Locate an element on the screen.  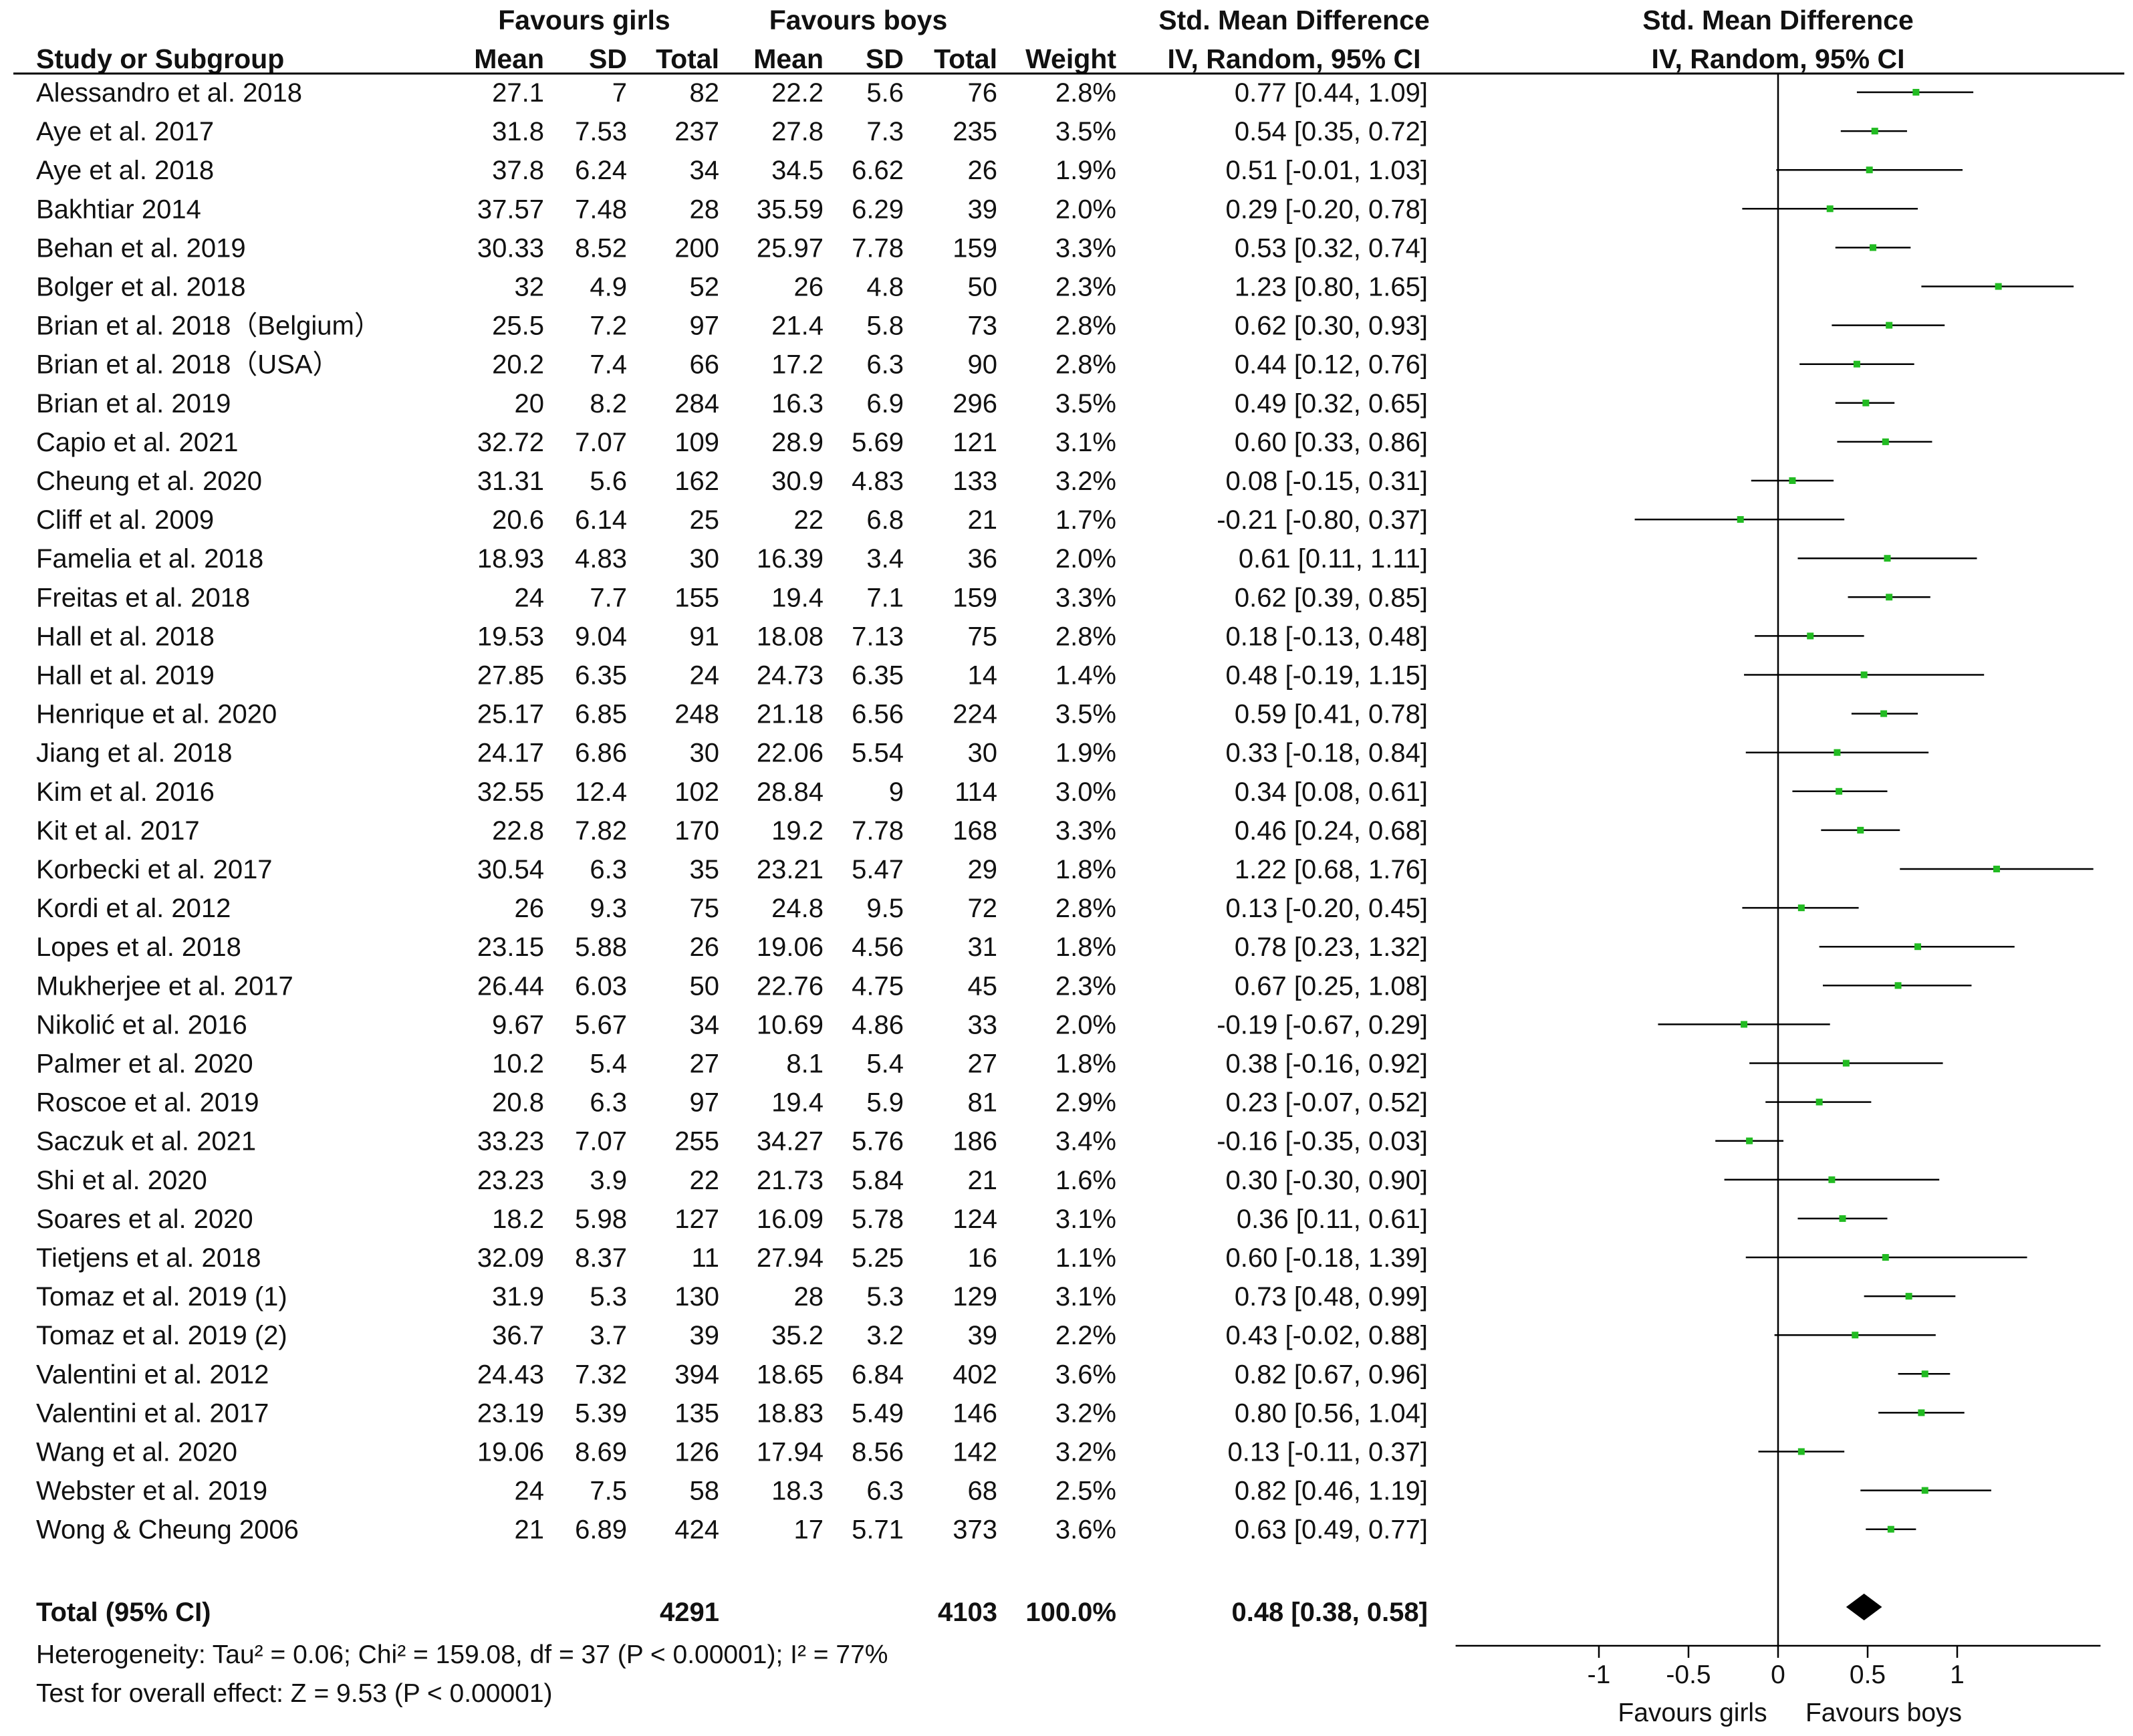
total-boys: 72 is located at coordinates (983, 908).